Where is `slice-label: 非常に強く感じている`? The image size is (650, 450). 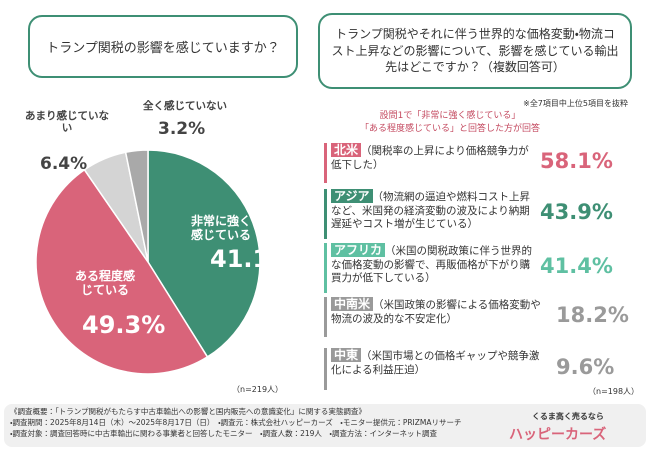 slice-label: 非常に強く感じている is located at coordinates (220, 228).